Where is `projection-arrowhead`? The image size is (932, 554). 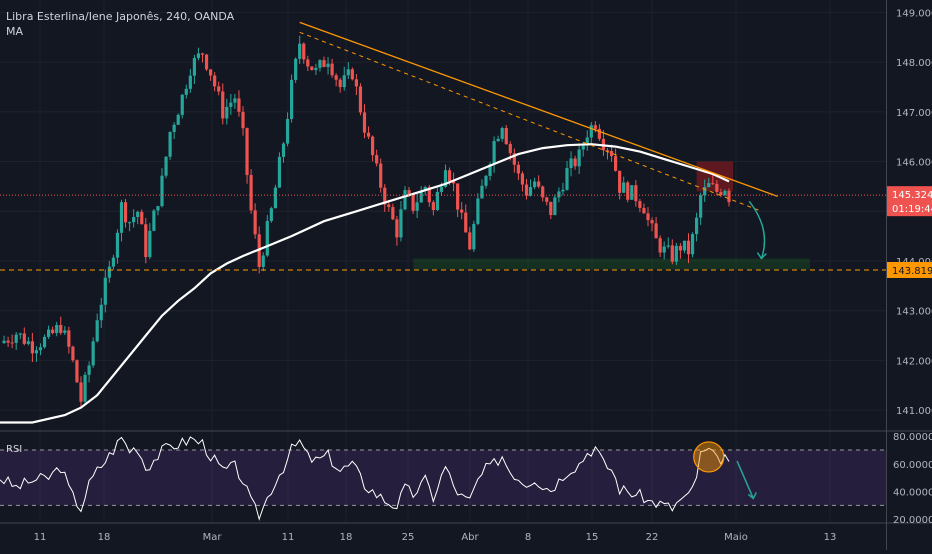 projection-arrowhead is located at coordinates (761, 256).